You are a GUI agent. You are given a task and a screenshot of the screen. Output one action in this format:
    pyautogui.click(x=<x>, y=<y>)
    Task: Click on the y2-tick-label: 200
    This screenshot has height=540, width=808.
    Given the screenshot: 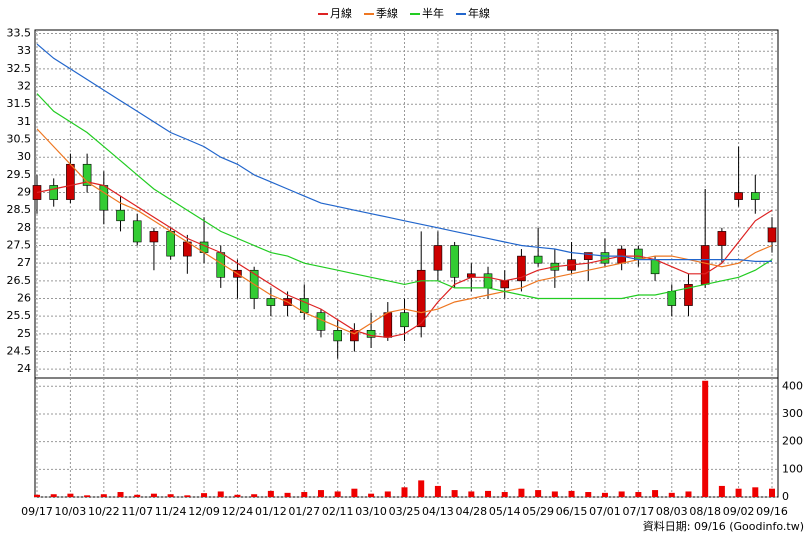 What is the action you would take?
    pyautogui.click(x=792, y=441)
    